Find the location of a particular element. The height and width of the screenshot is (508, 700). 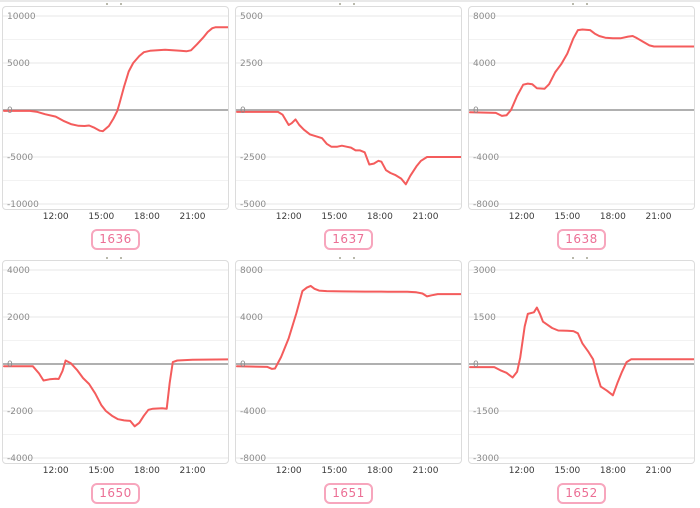

chart-id-badge: 1650 is located at coordinates (115, 493).